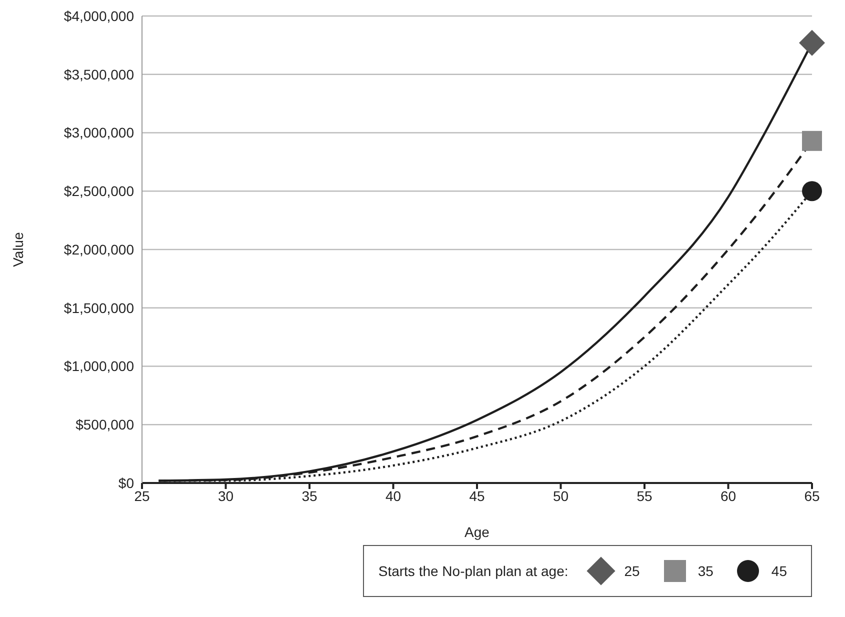 The height and width of the screenshot is (617, 845). Describe the element at coordinates (105, 424) in the screenshot. I see `y-tick-label: $500,000` at that location.